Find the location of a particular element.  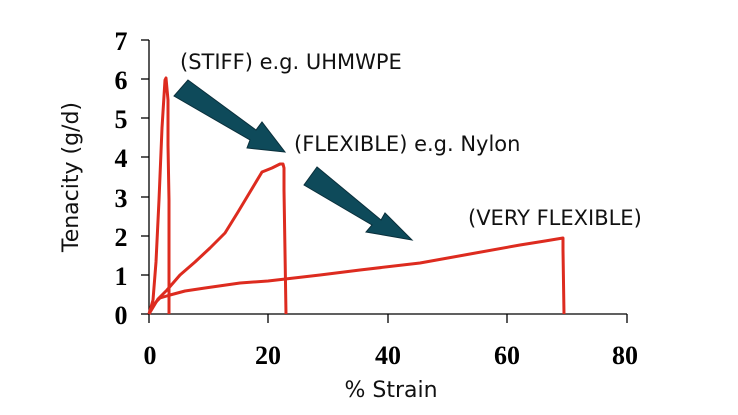

y-axis-title: Tenacity (g/d) is located at coordinates (71, 177).